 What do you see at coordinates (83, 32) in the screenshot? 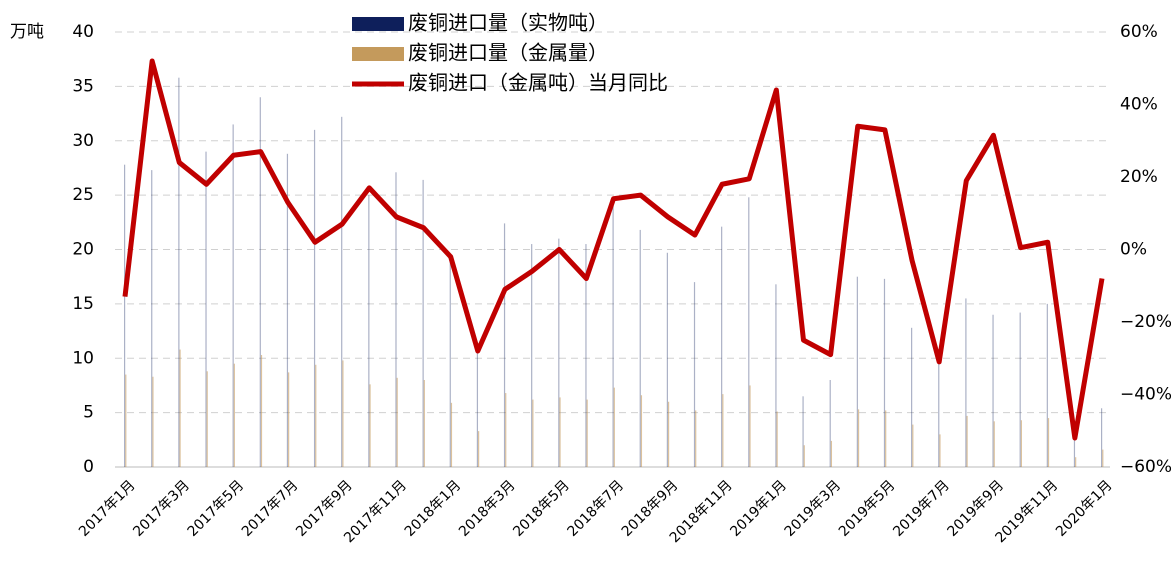
I see `y-tick-label: 40` at bounding box center [83, 32].